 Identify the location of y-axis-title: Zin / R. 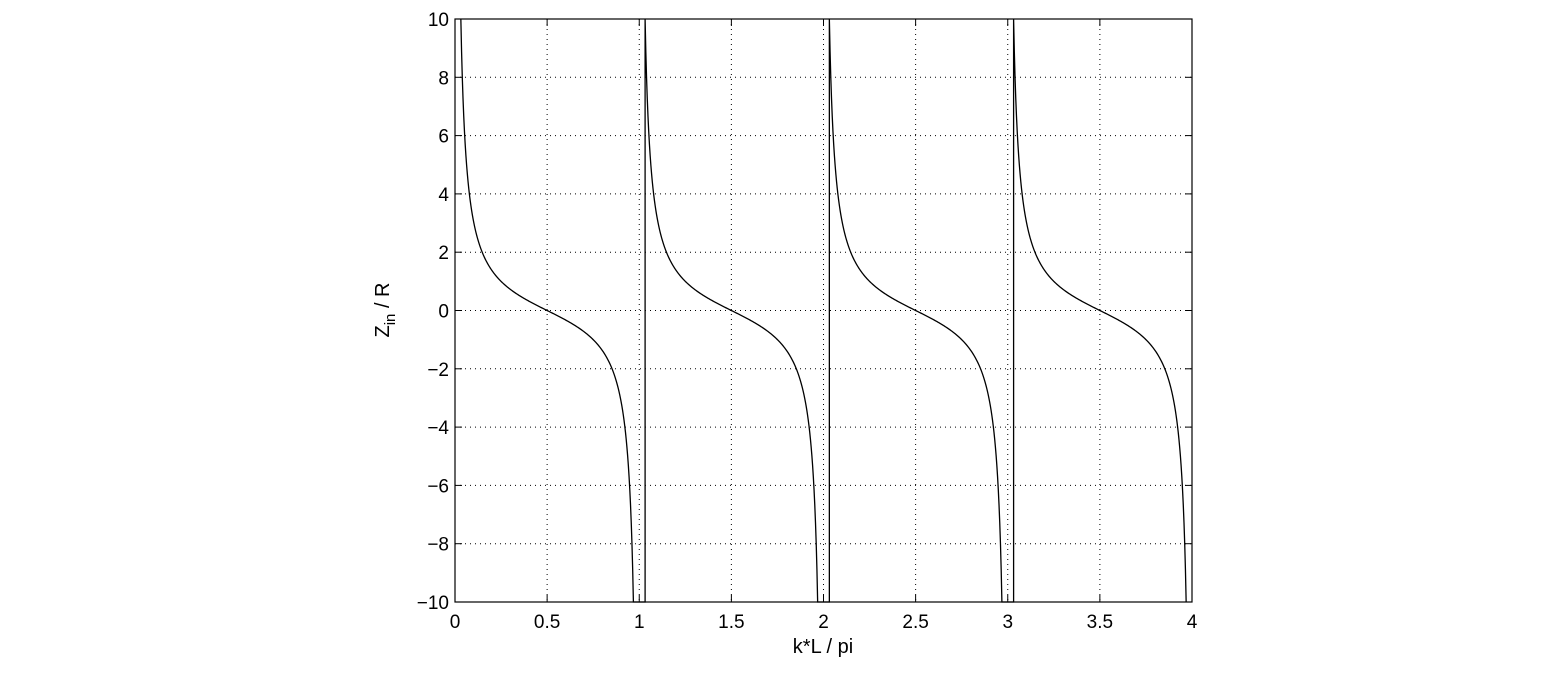
(385, 309).